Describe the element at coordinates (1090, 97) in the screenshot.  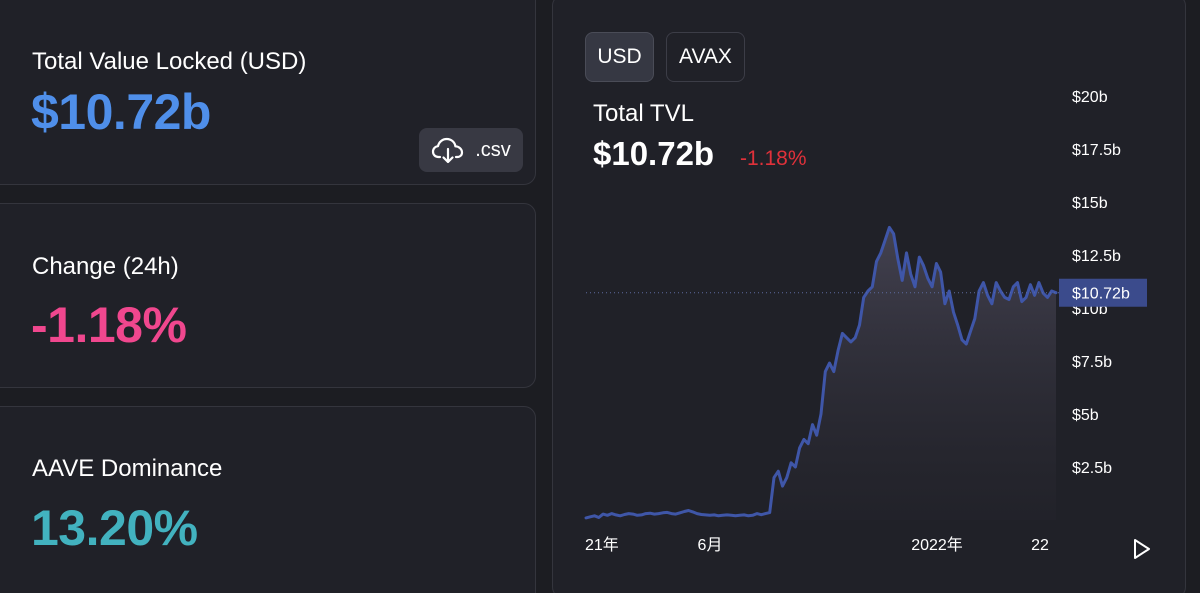
I see `y-tick-label: $20b` at that location.